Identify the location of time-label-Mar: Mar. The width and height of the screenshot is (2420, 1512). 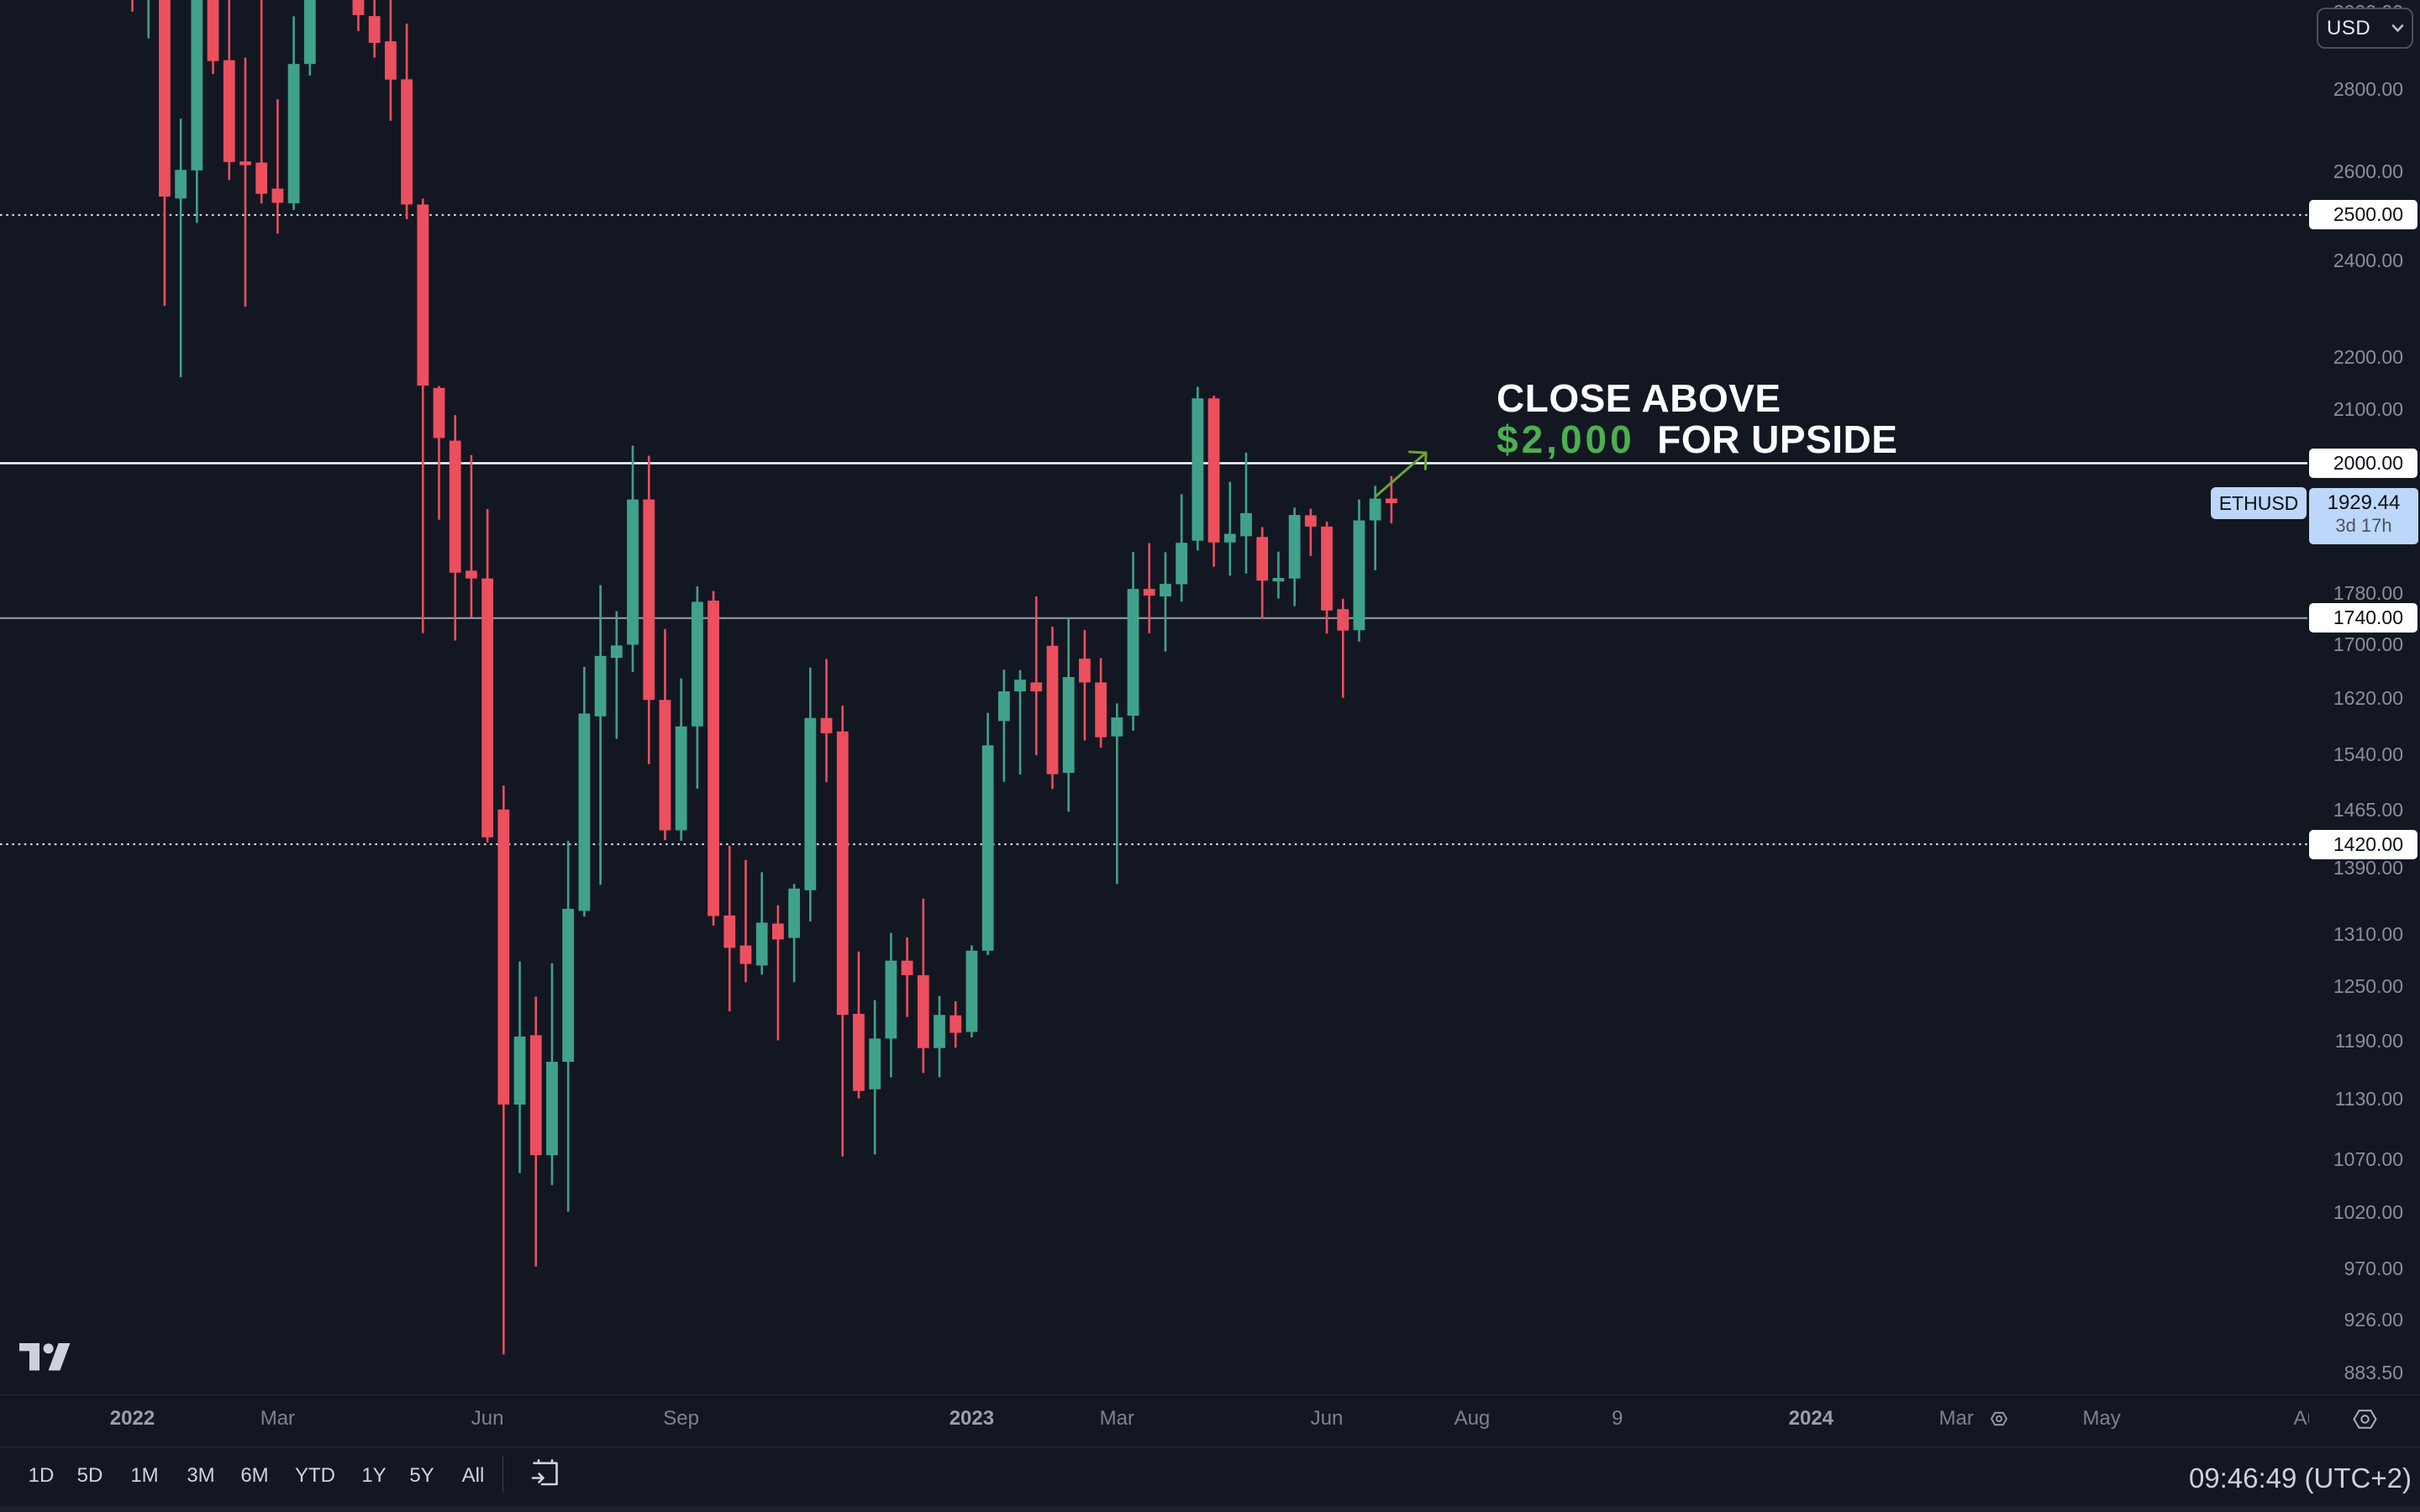
(278, 1418).